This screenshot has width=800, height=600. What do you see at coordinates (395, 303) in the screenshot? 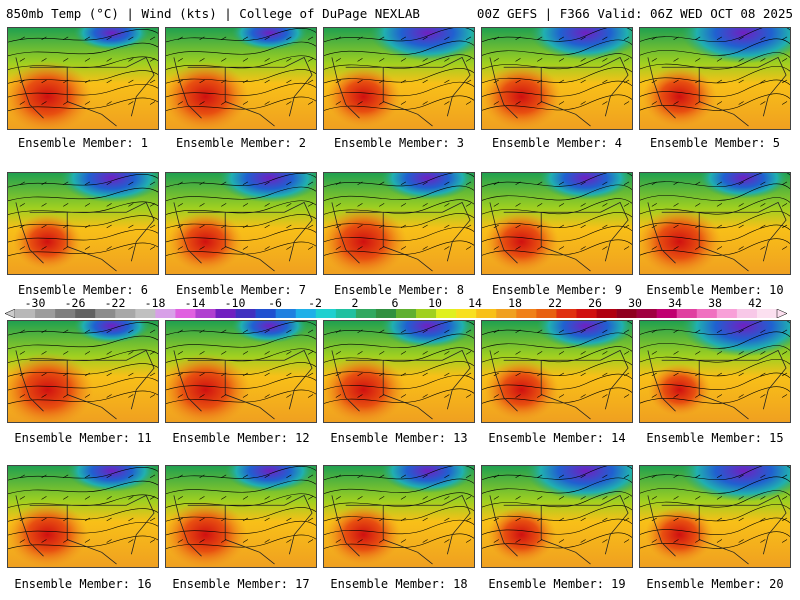
I see `colorbar-tick-label: 6` at bounding box center [395, 303].